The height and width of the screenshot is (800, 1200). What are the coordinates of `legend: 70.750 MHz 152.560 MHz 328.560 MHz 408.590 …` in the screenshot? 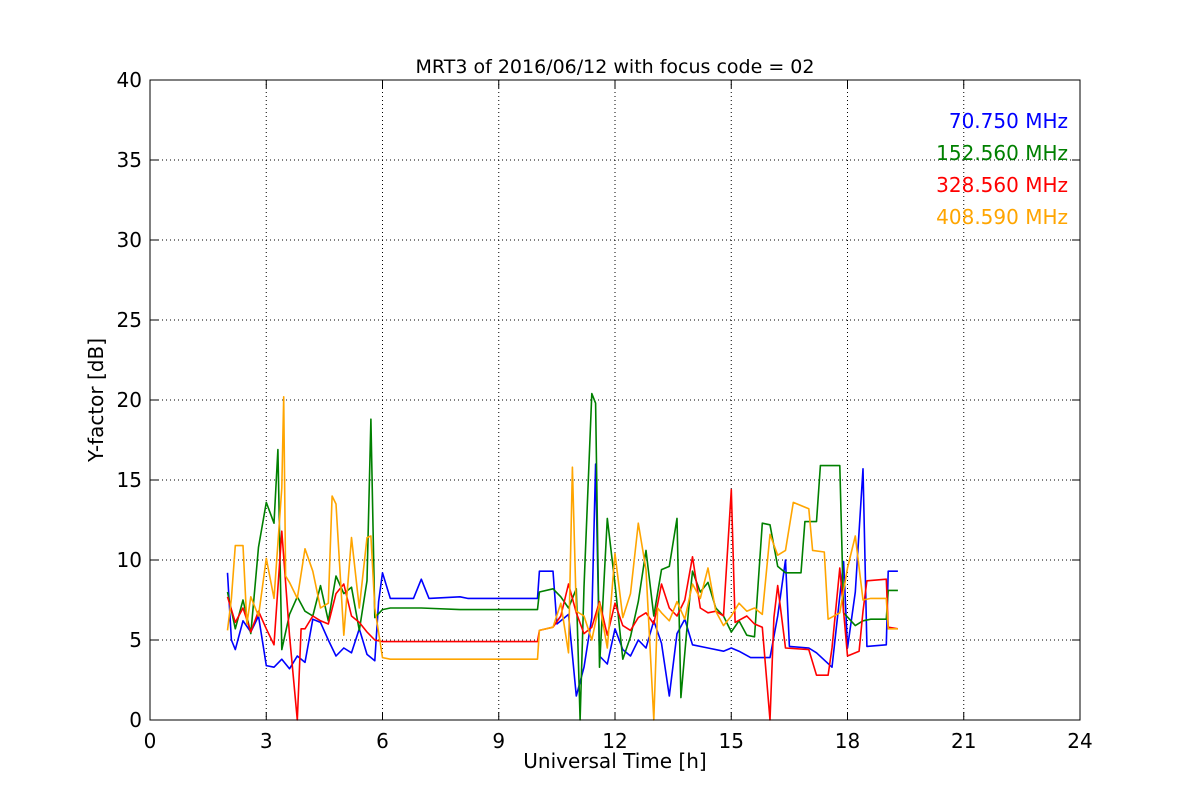 It's located at (1002, 169).